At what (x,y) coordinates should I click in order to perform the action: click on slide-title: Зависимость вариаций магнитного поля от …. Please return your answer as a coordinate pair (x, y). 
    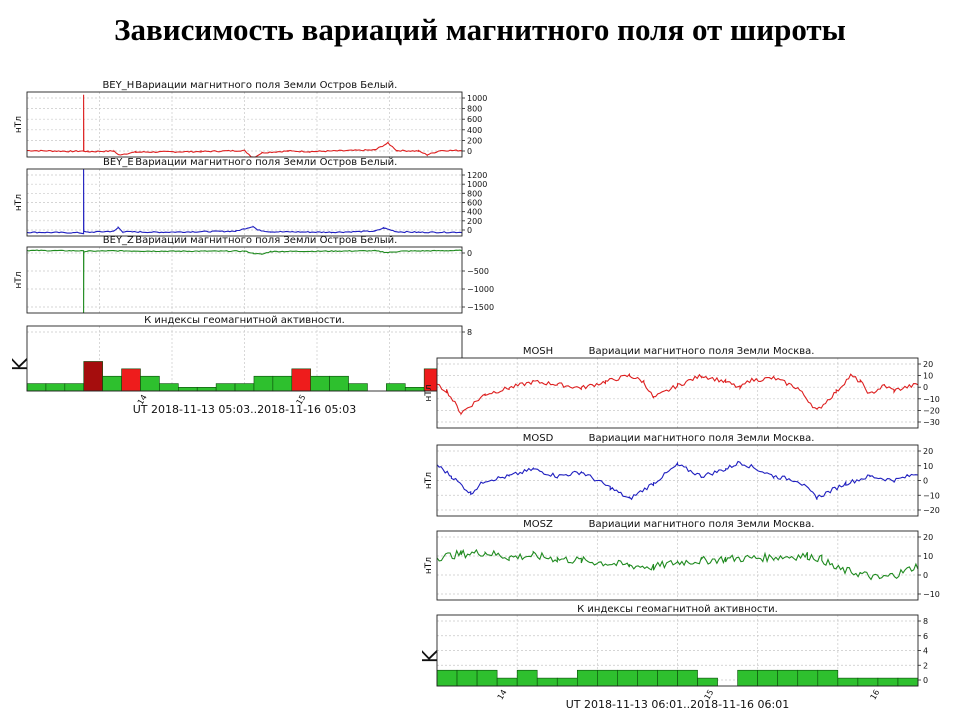
    Looking at the image, I should click on (480, 29).